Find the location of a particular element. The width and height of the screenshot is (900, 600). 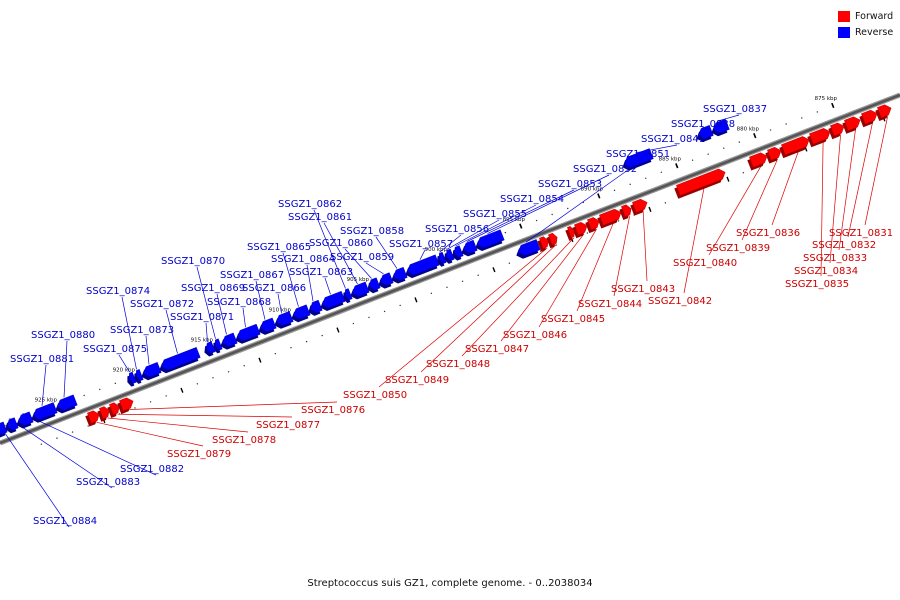

gene-label: SSGZ1_0834 is located at coordinates (826, 271).